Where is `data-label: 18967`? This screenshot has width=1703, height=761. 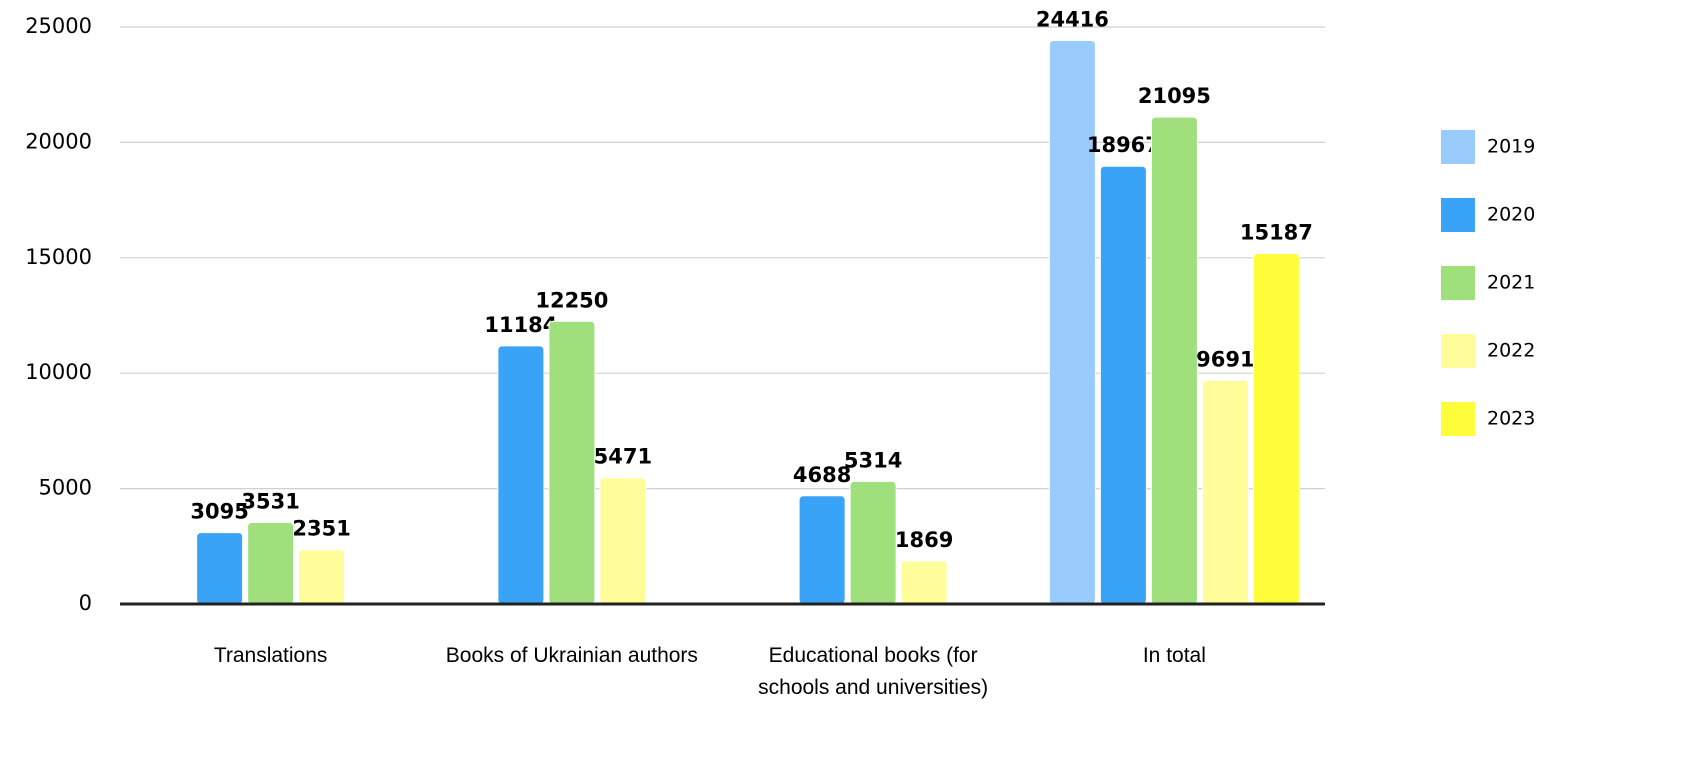 data-label: 18967 is located at coordinates (1123, 145).